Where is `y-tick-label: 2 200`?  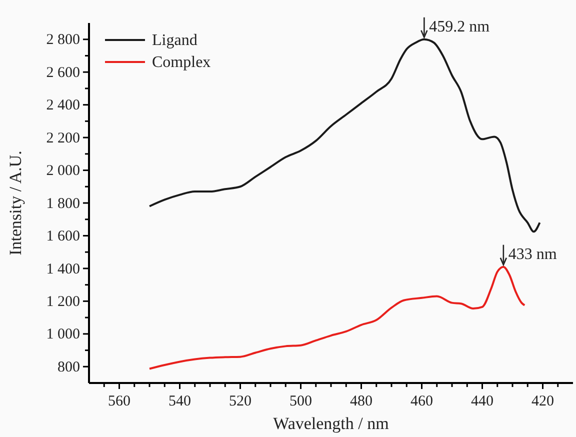 y-tick-label: 2 200 is located at coordinates (63, 138).